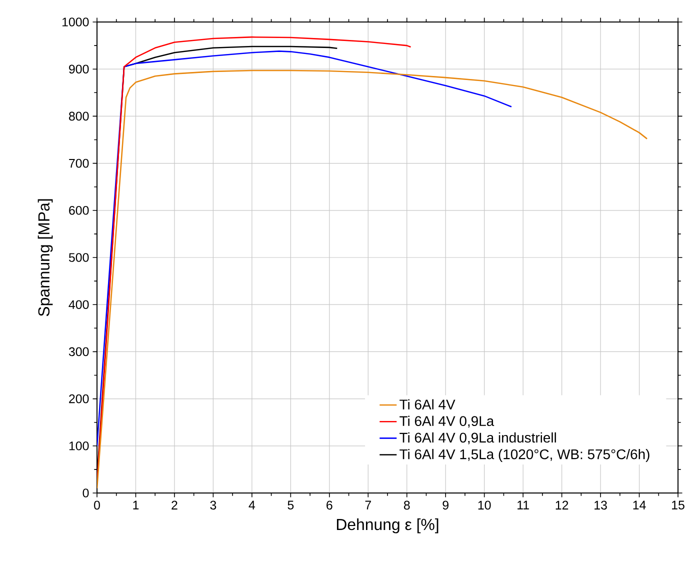  I want to click on x-tick-label: 12, so click(562, 505).